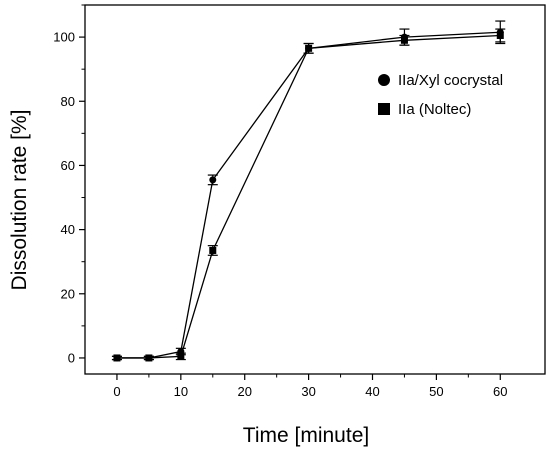 The image size is (550, 451). I want to click on legend-label: IIa/Xyl cocrystal, so click(450, 80).